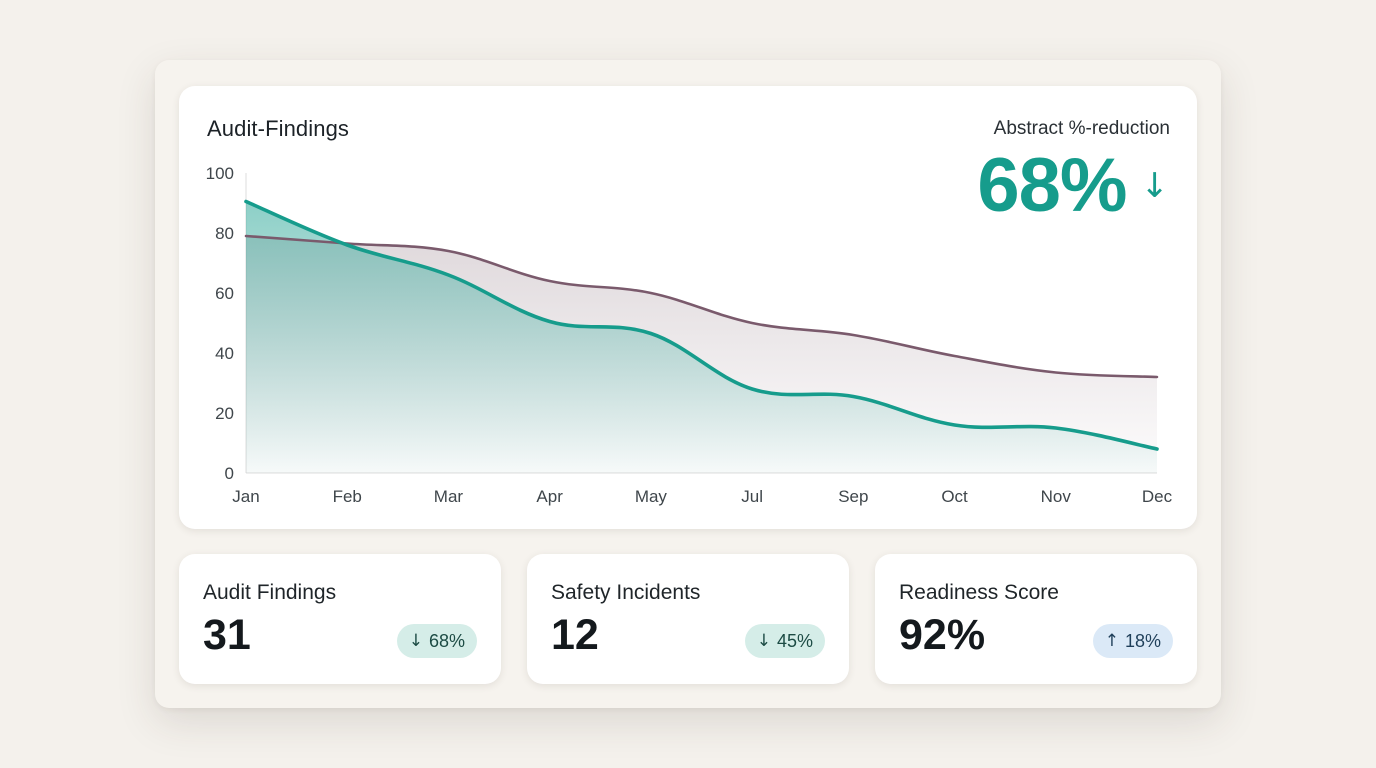 The image size is (1376, 768). Describe the element at coordinates (626, 592) in the screenshot. I see `stat-label: Safety Incidents` at that location.